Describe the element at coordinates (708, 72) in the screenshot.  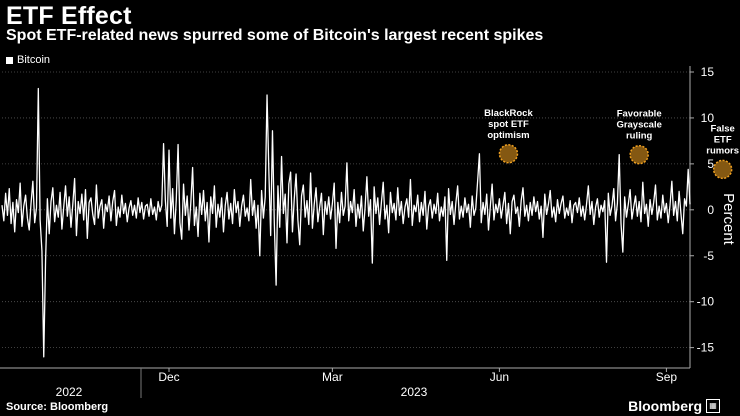
I see `y-tick-label: 15` at that location.